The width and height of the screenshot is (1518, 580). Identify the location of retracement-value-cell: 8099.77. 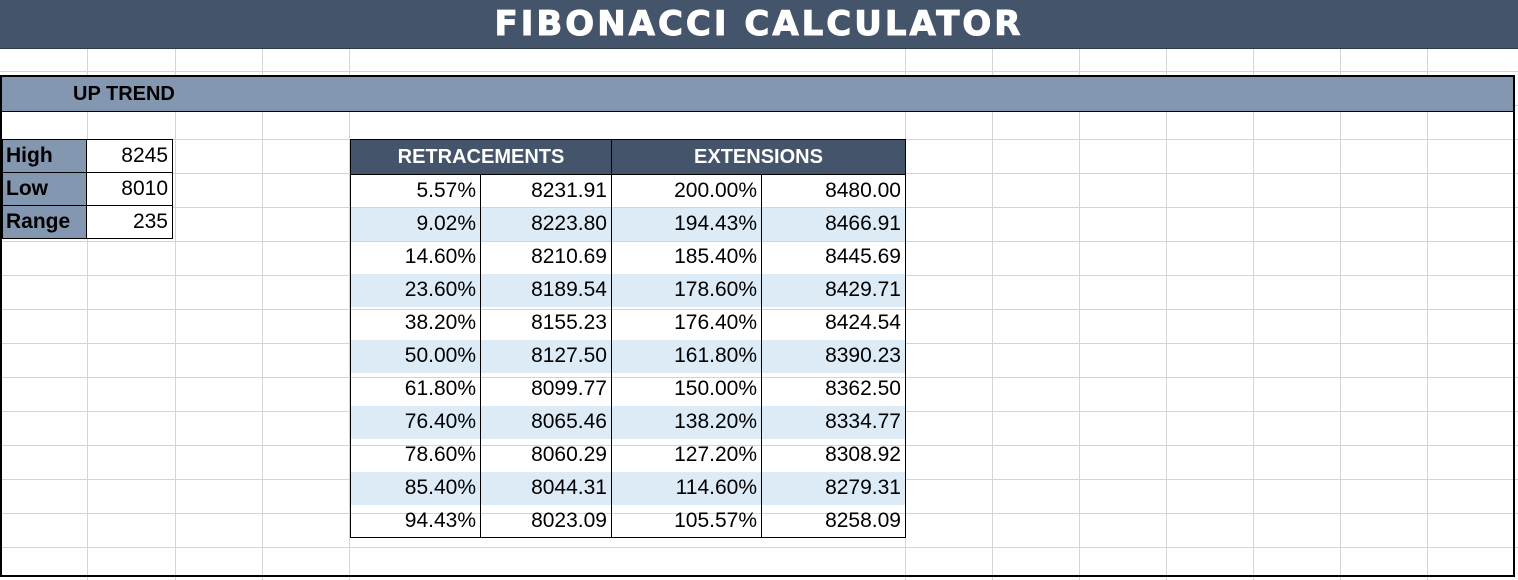
(546, 389).